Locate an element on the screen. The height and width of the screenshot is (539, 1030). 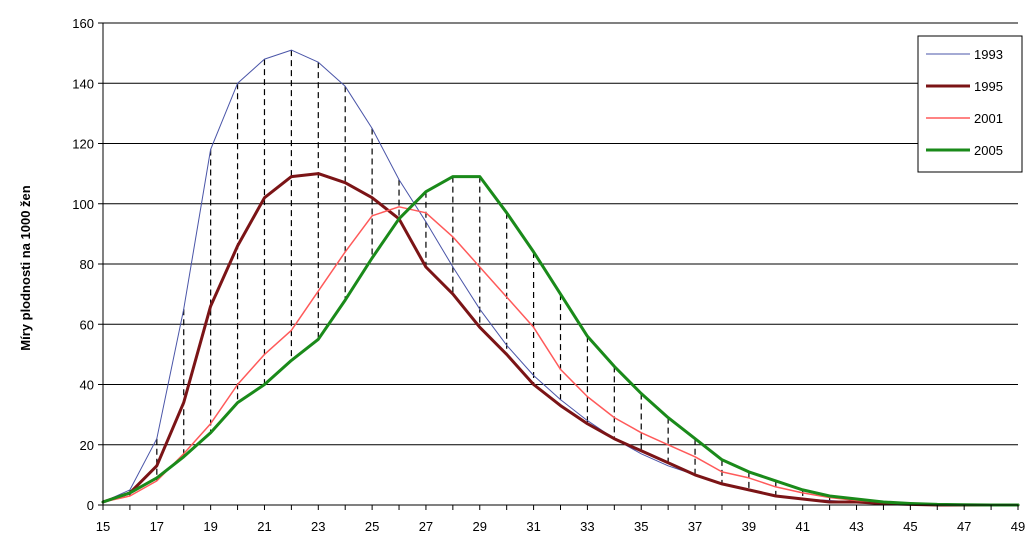
x-tick-label: 43 is located at coordinates (856, 526).